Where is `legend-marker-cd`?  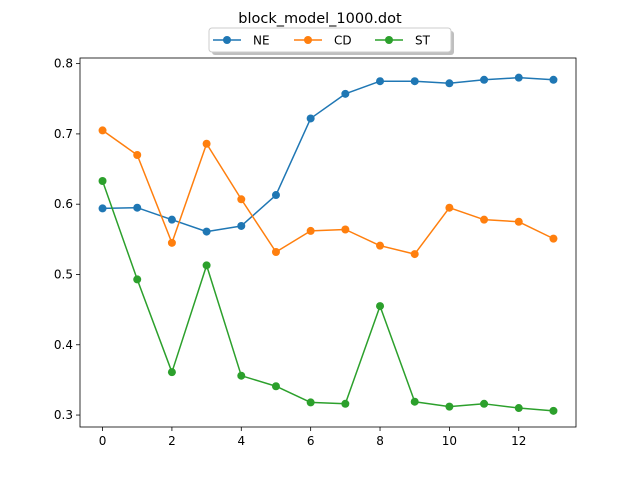 legend-marker-cd is located at coordinates (308, 40).